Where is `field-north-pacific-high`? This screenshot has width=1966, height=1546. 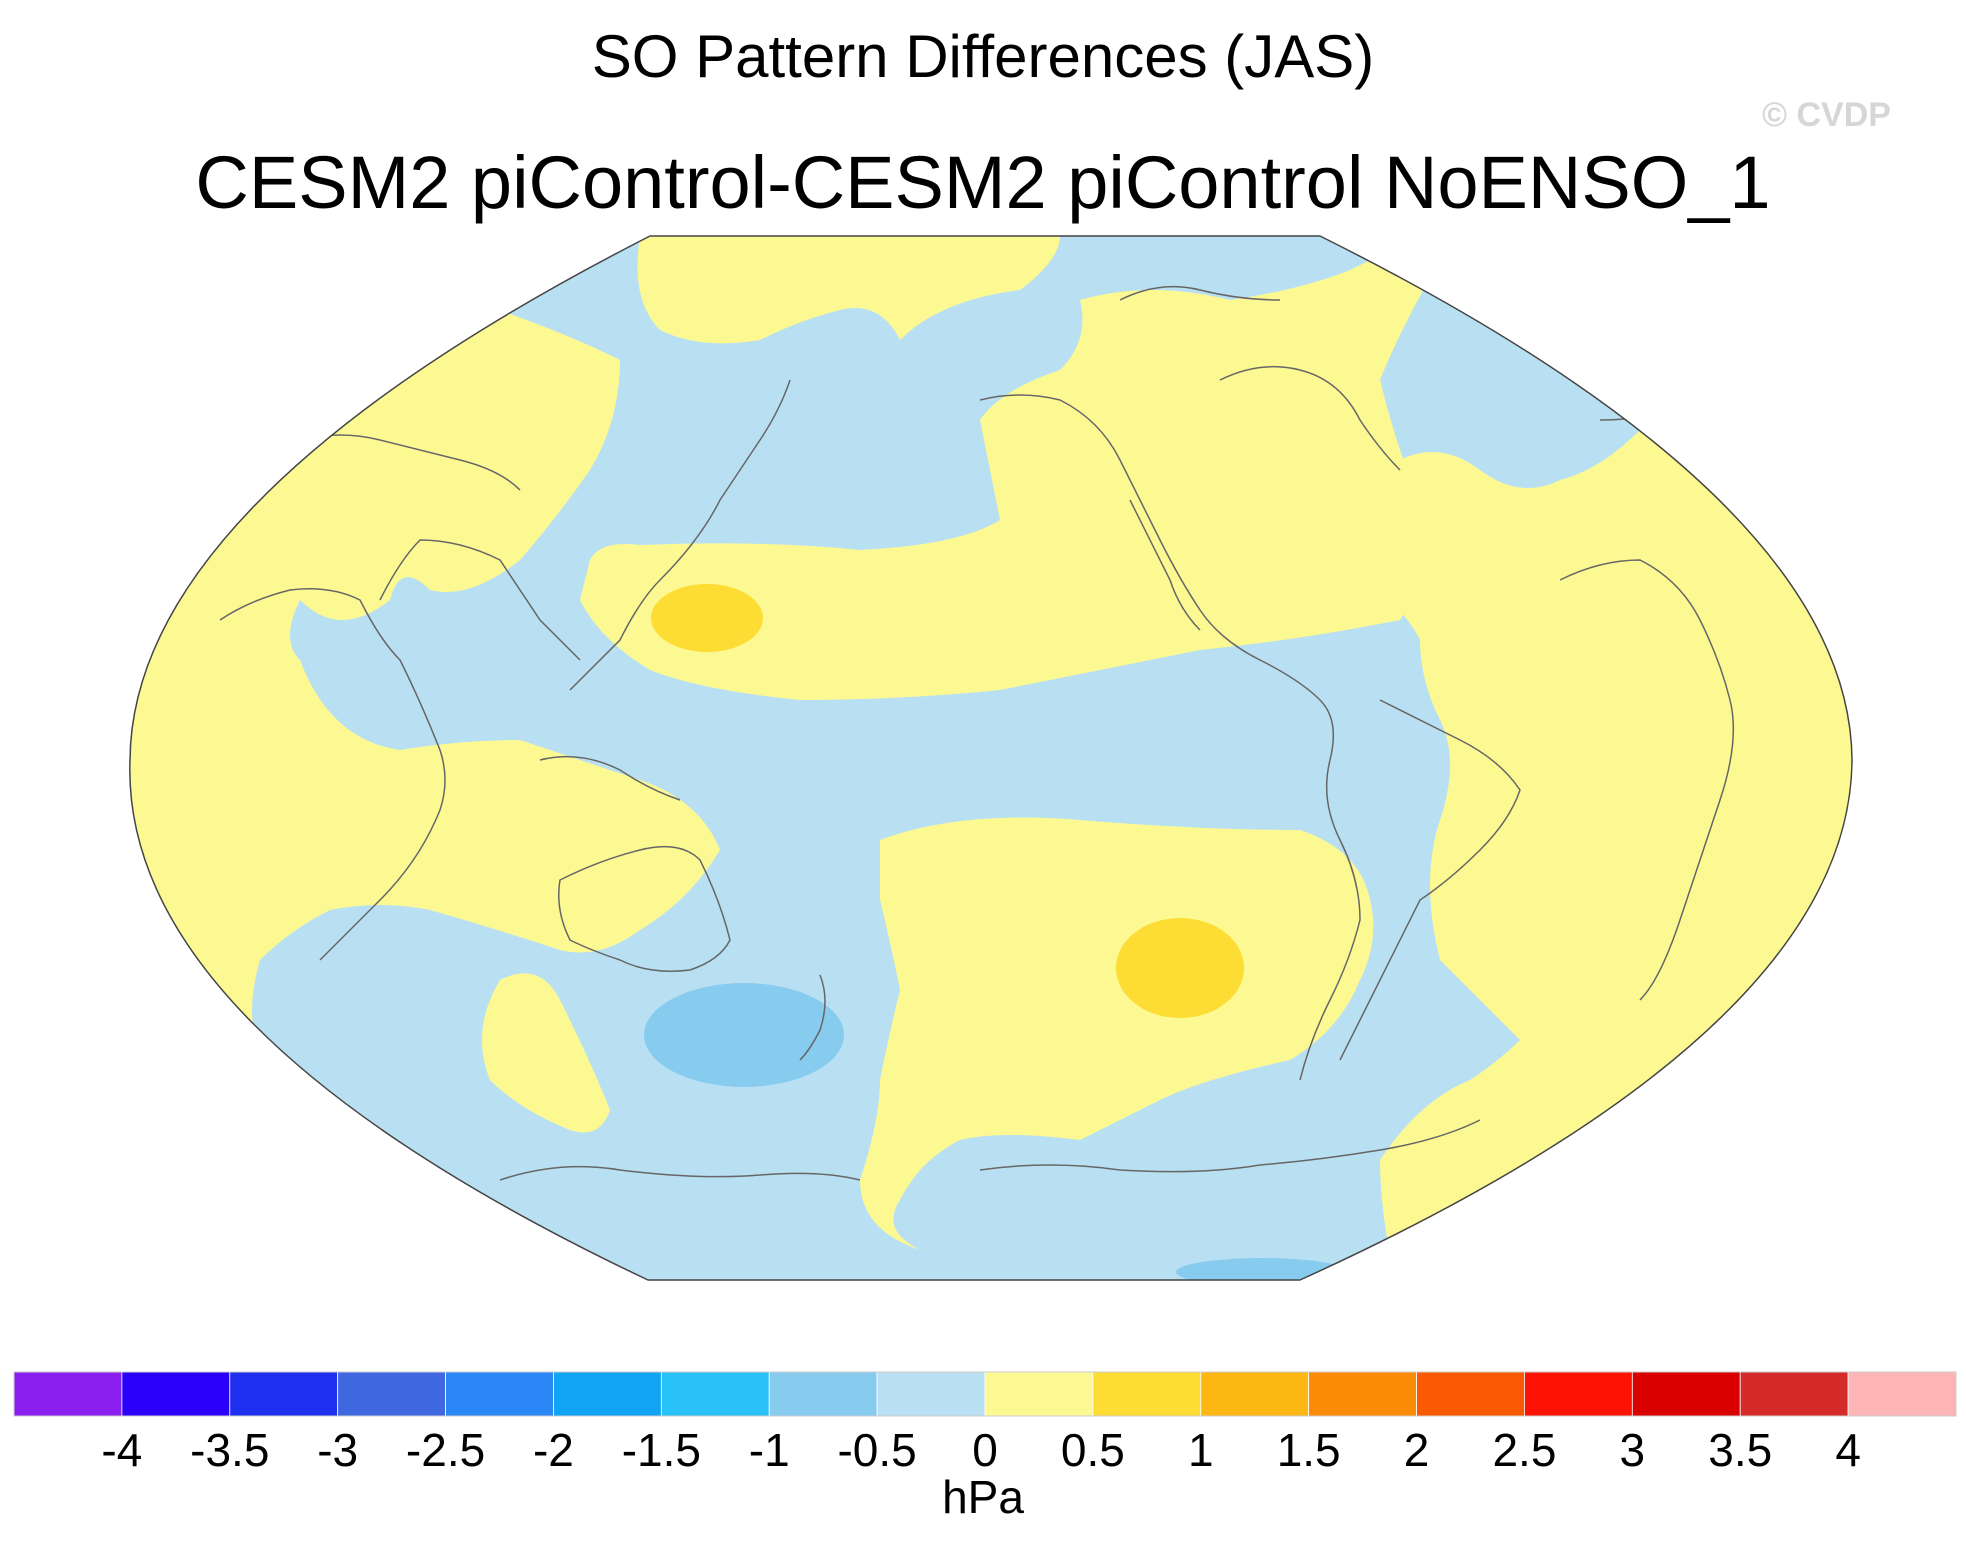 field-north-pacific-high is located at coordinates (707, 618).